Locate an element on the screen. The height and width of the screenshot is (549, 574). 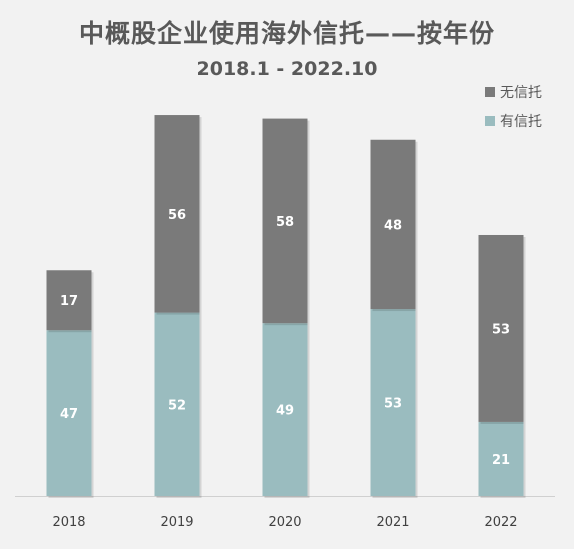
data-label-2020-无信托: 58 is located at coordinates (285, 222).